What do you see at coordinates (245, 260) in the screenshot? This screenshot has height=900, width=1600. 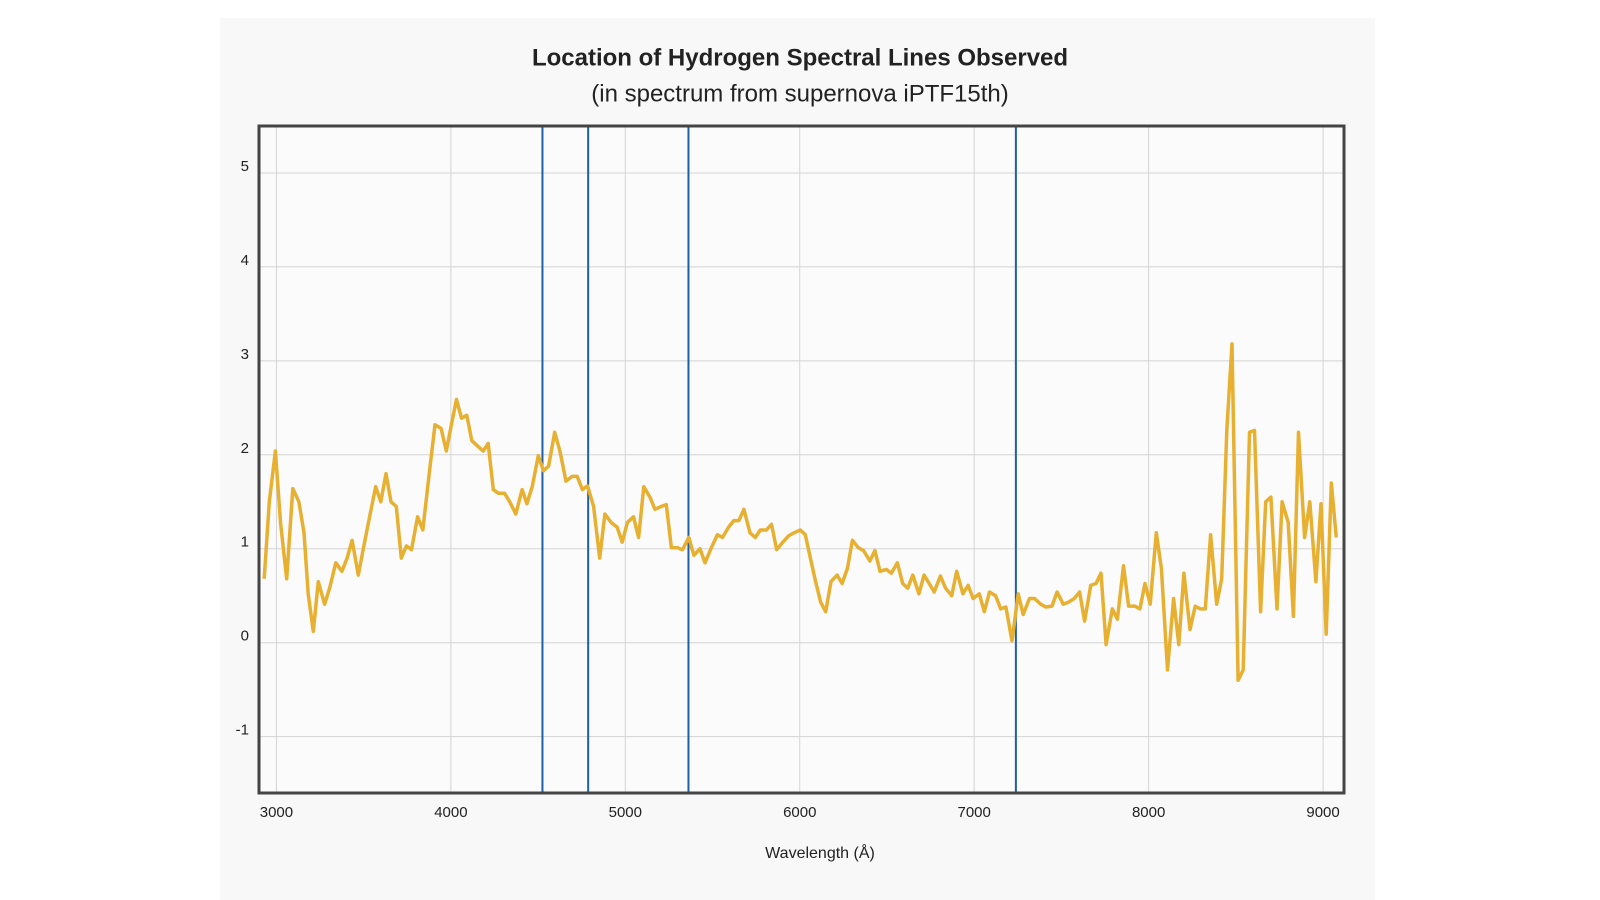 I see `y-tick-label: 4` at bounding box center [245, 260].